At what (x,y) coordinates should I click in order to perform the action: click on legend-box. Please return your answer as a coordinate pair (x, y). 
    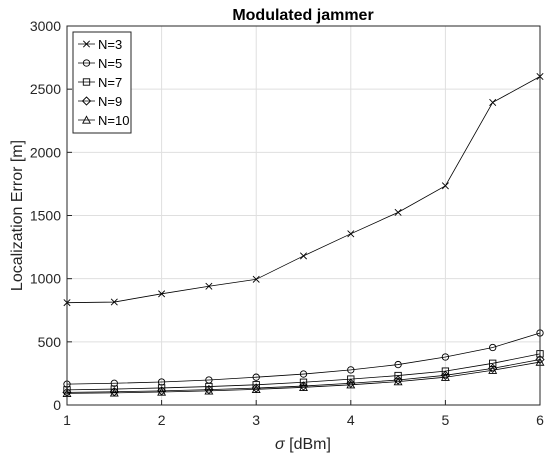
    Looking at the image, I should click on (102, 82).